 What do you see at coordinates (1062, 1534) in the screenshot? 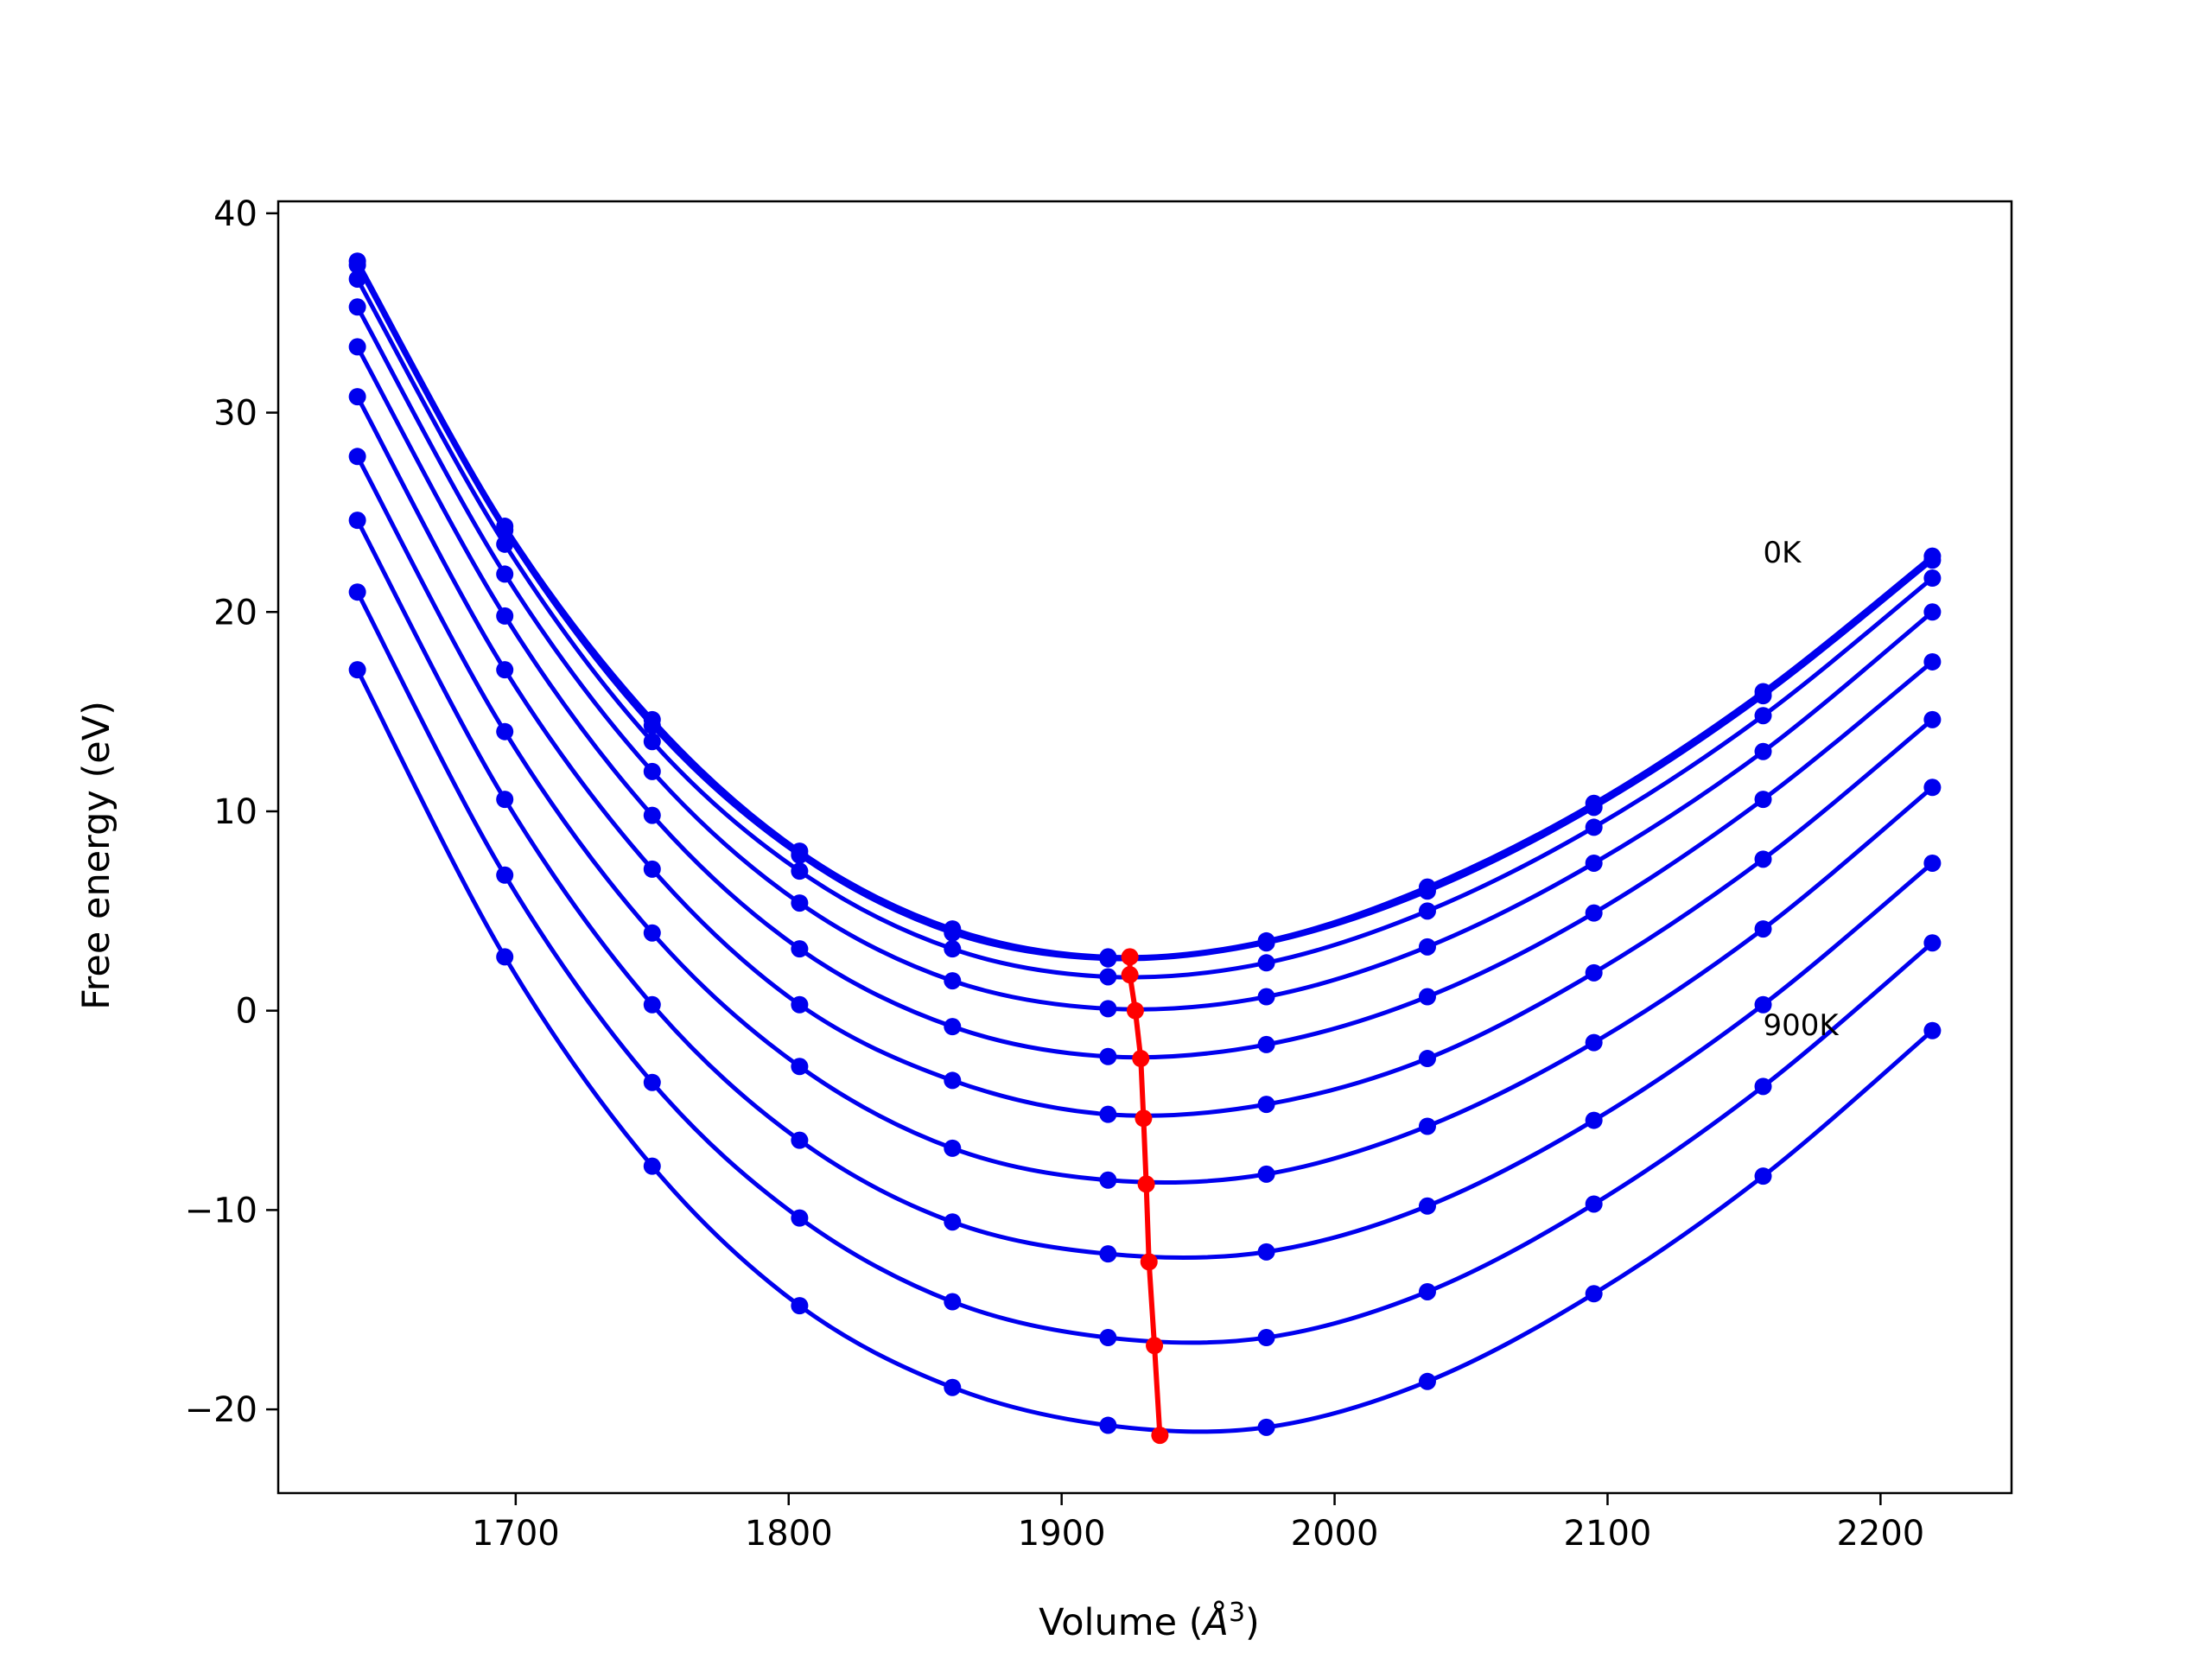
I see `x-tick-label: 1900` at bounding box center [1062, 1534].